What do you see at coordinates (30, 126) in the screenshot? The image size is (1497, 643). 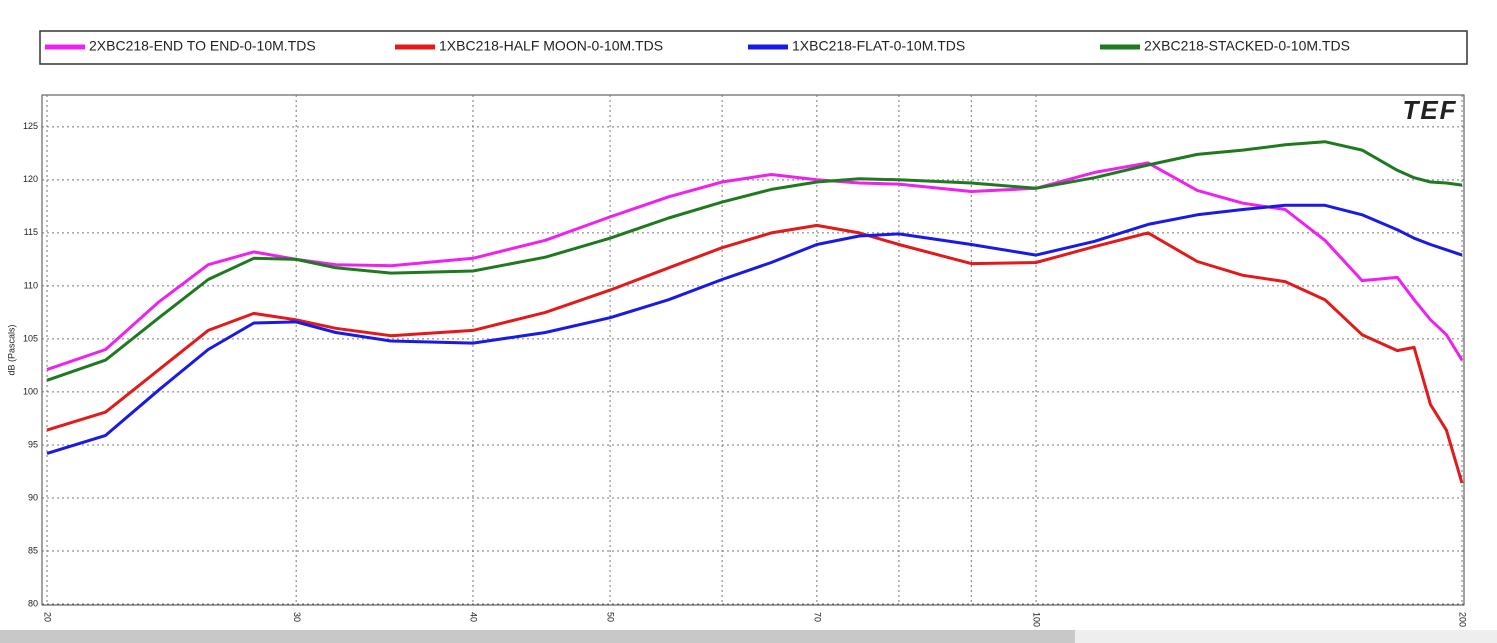 I see `y-tick-label: 125` at bounding box center [30, 126].